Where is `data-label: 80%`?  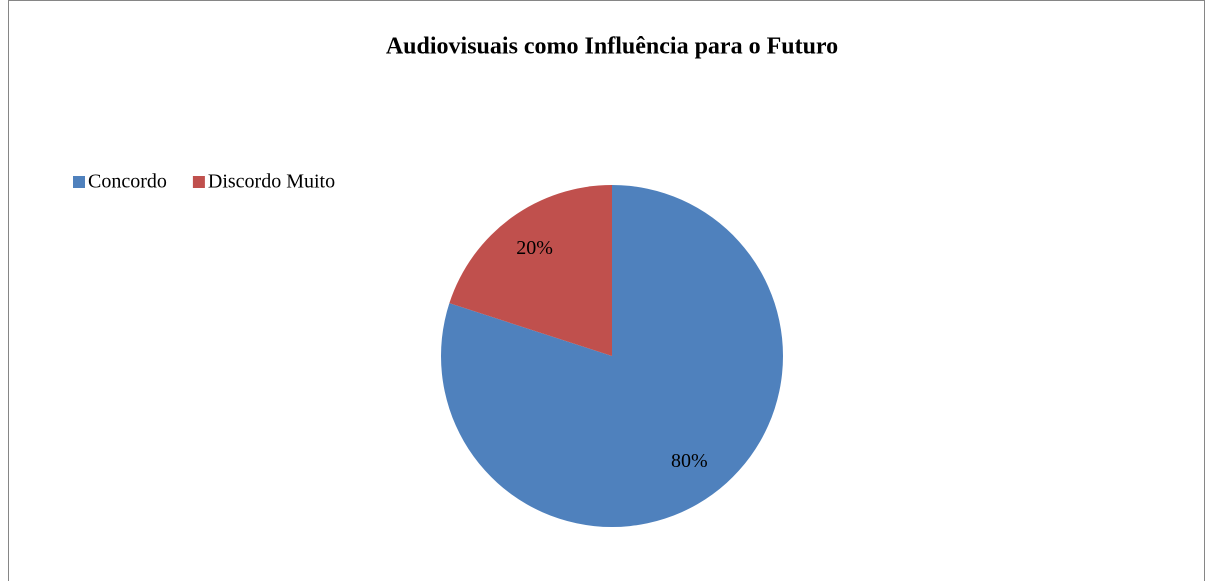 data-label: 80% is located at coordinates (689, 461).